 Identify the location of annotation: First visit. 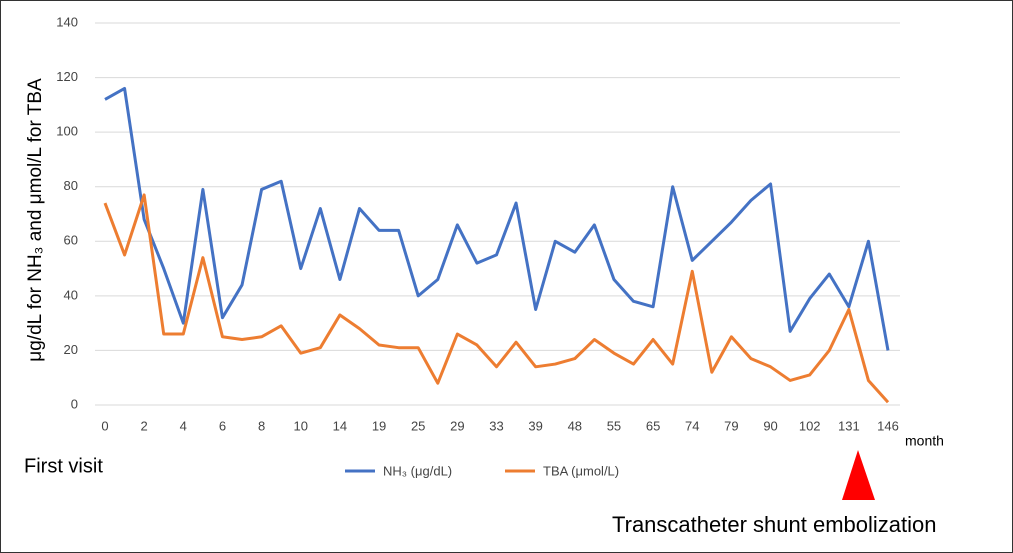
(63, 466).